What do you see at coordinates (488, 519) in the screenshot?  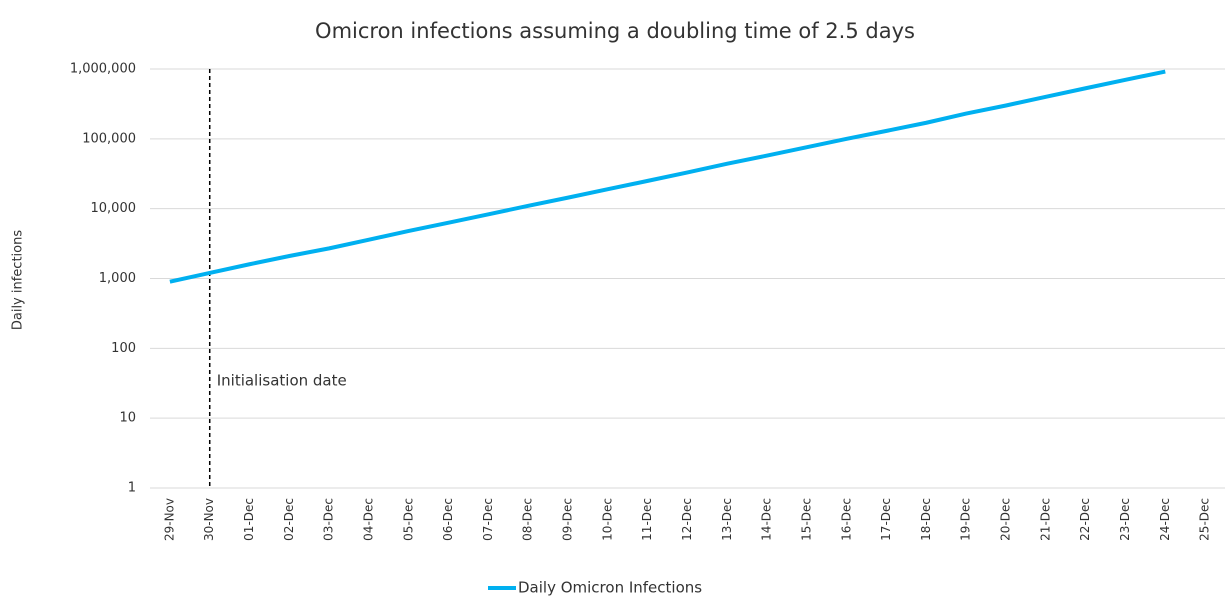 I see `x-tick-label: 07-Dec` at bounding box center [488, 519].